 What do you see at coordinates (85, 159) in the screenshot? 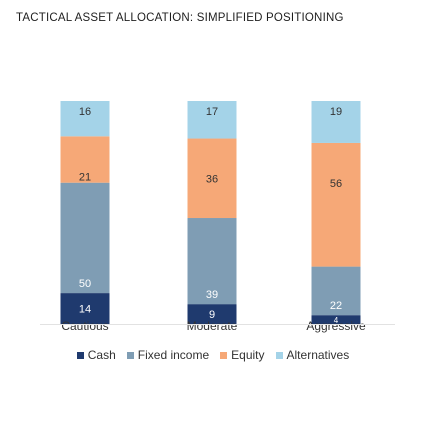
I see `bar-segment-equity-cautious` at bounding box center [85, 159].